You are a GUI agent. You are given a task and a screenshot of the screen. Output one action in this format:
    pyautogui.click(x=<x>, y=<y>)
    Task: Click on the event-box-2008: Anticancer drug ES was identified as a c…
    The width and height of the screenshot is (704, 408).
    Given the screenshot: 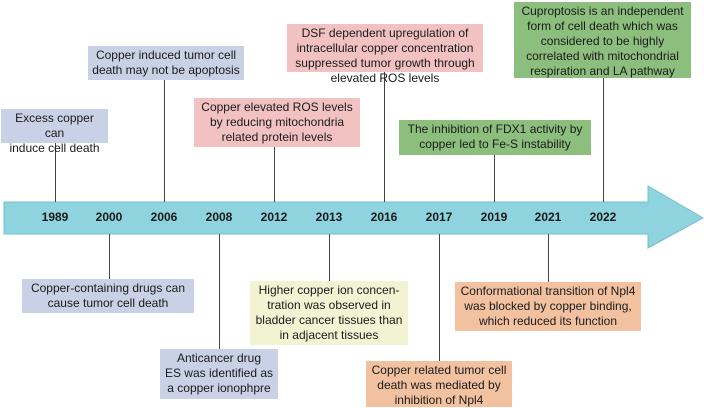 What is the action you would take?
    pyautogui.click(x=219, y=374)
    